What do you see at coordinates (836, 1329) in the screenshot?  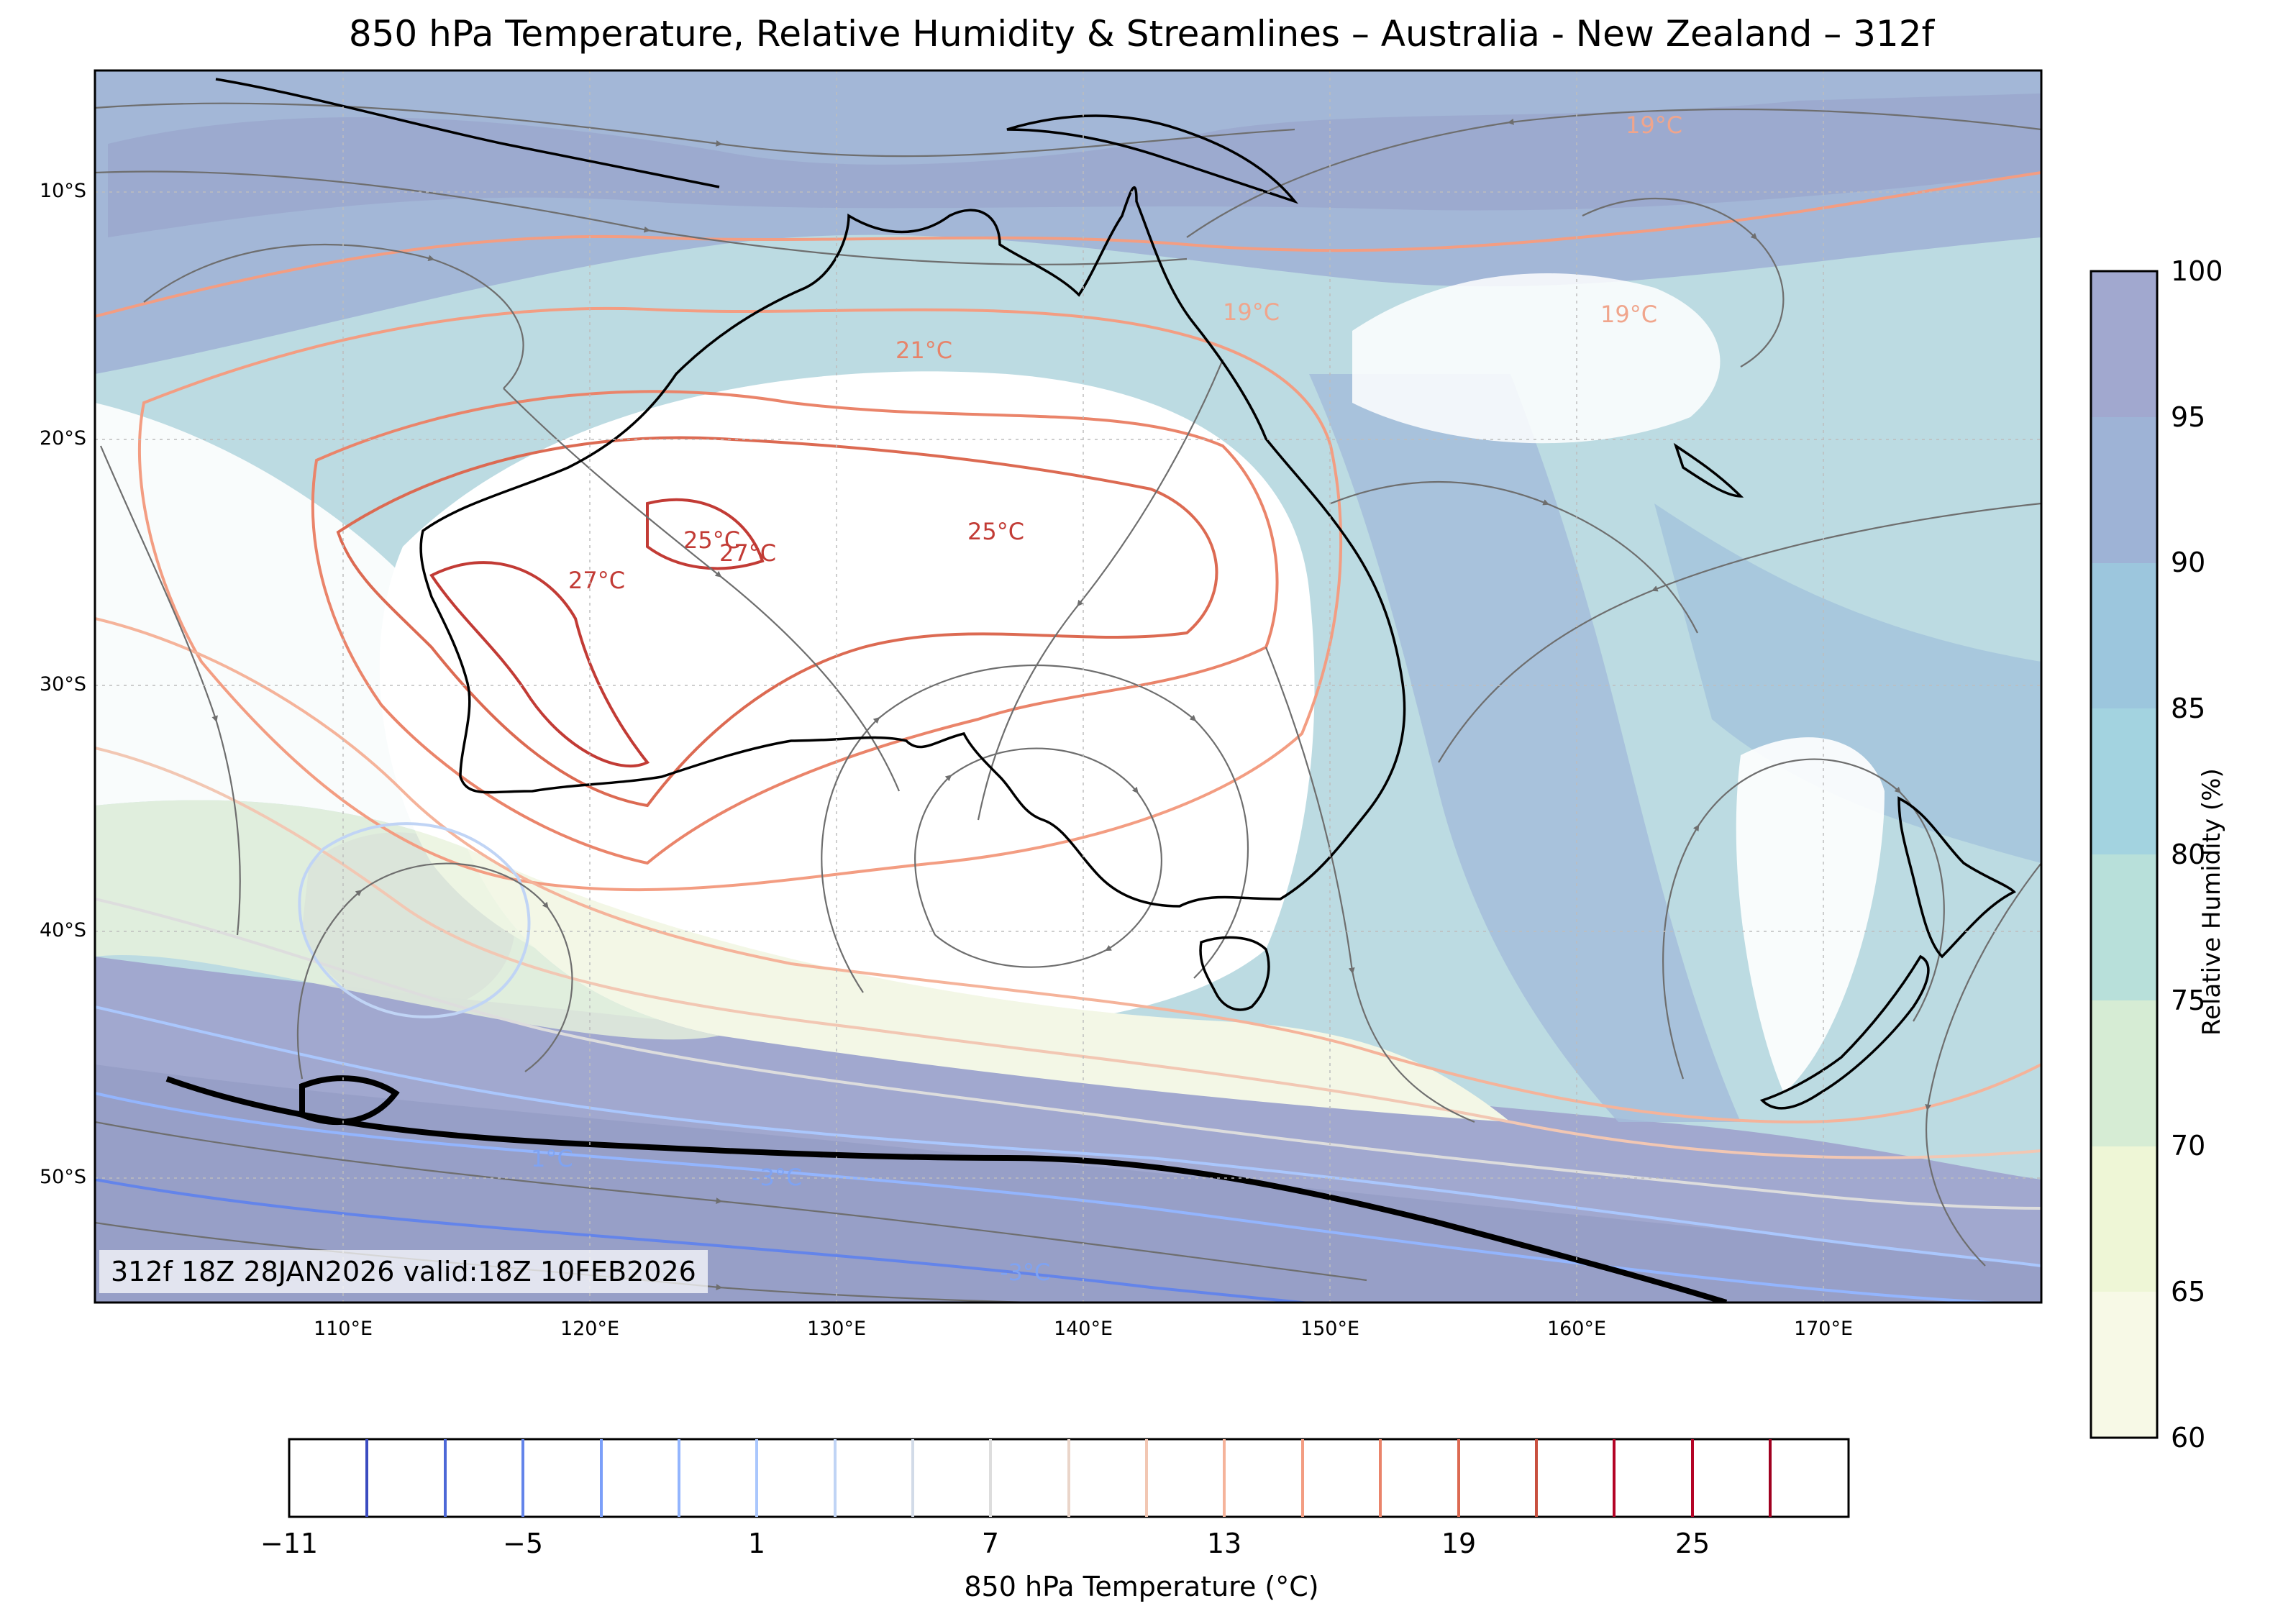 I see `lon-label: 130°E` at bounding box center [836, 1329].